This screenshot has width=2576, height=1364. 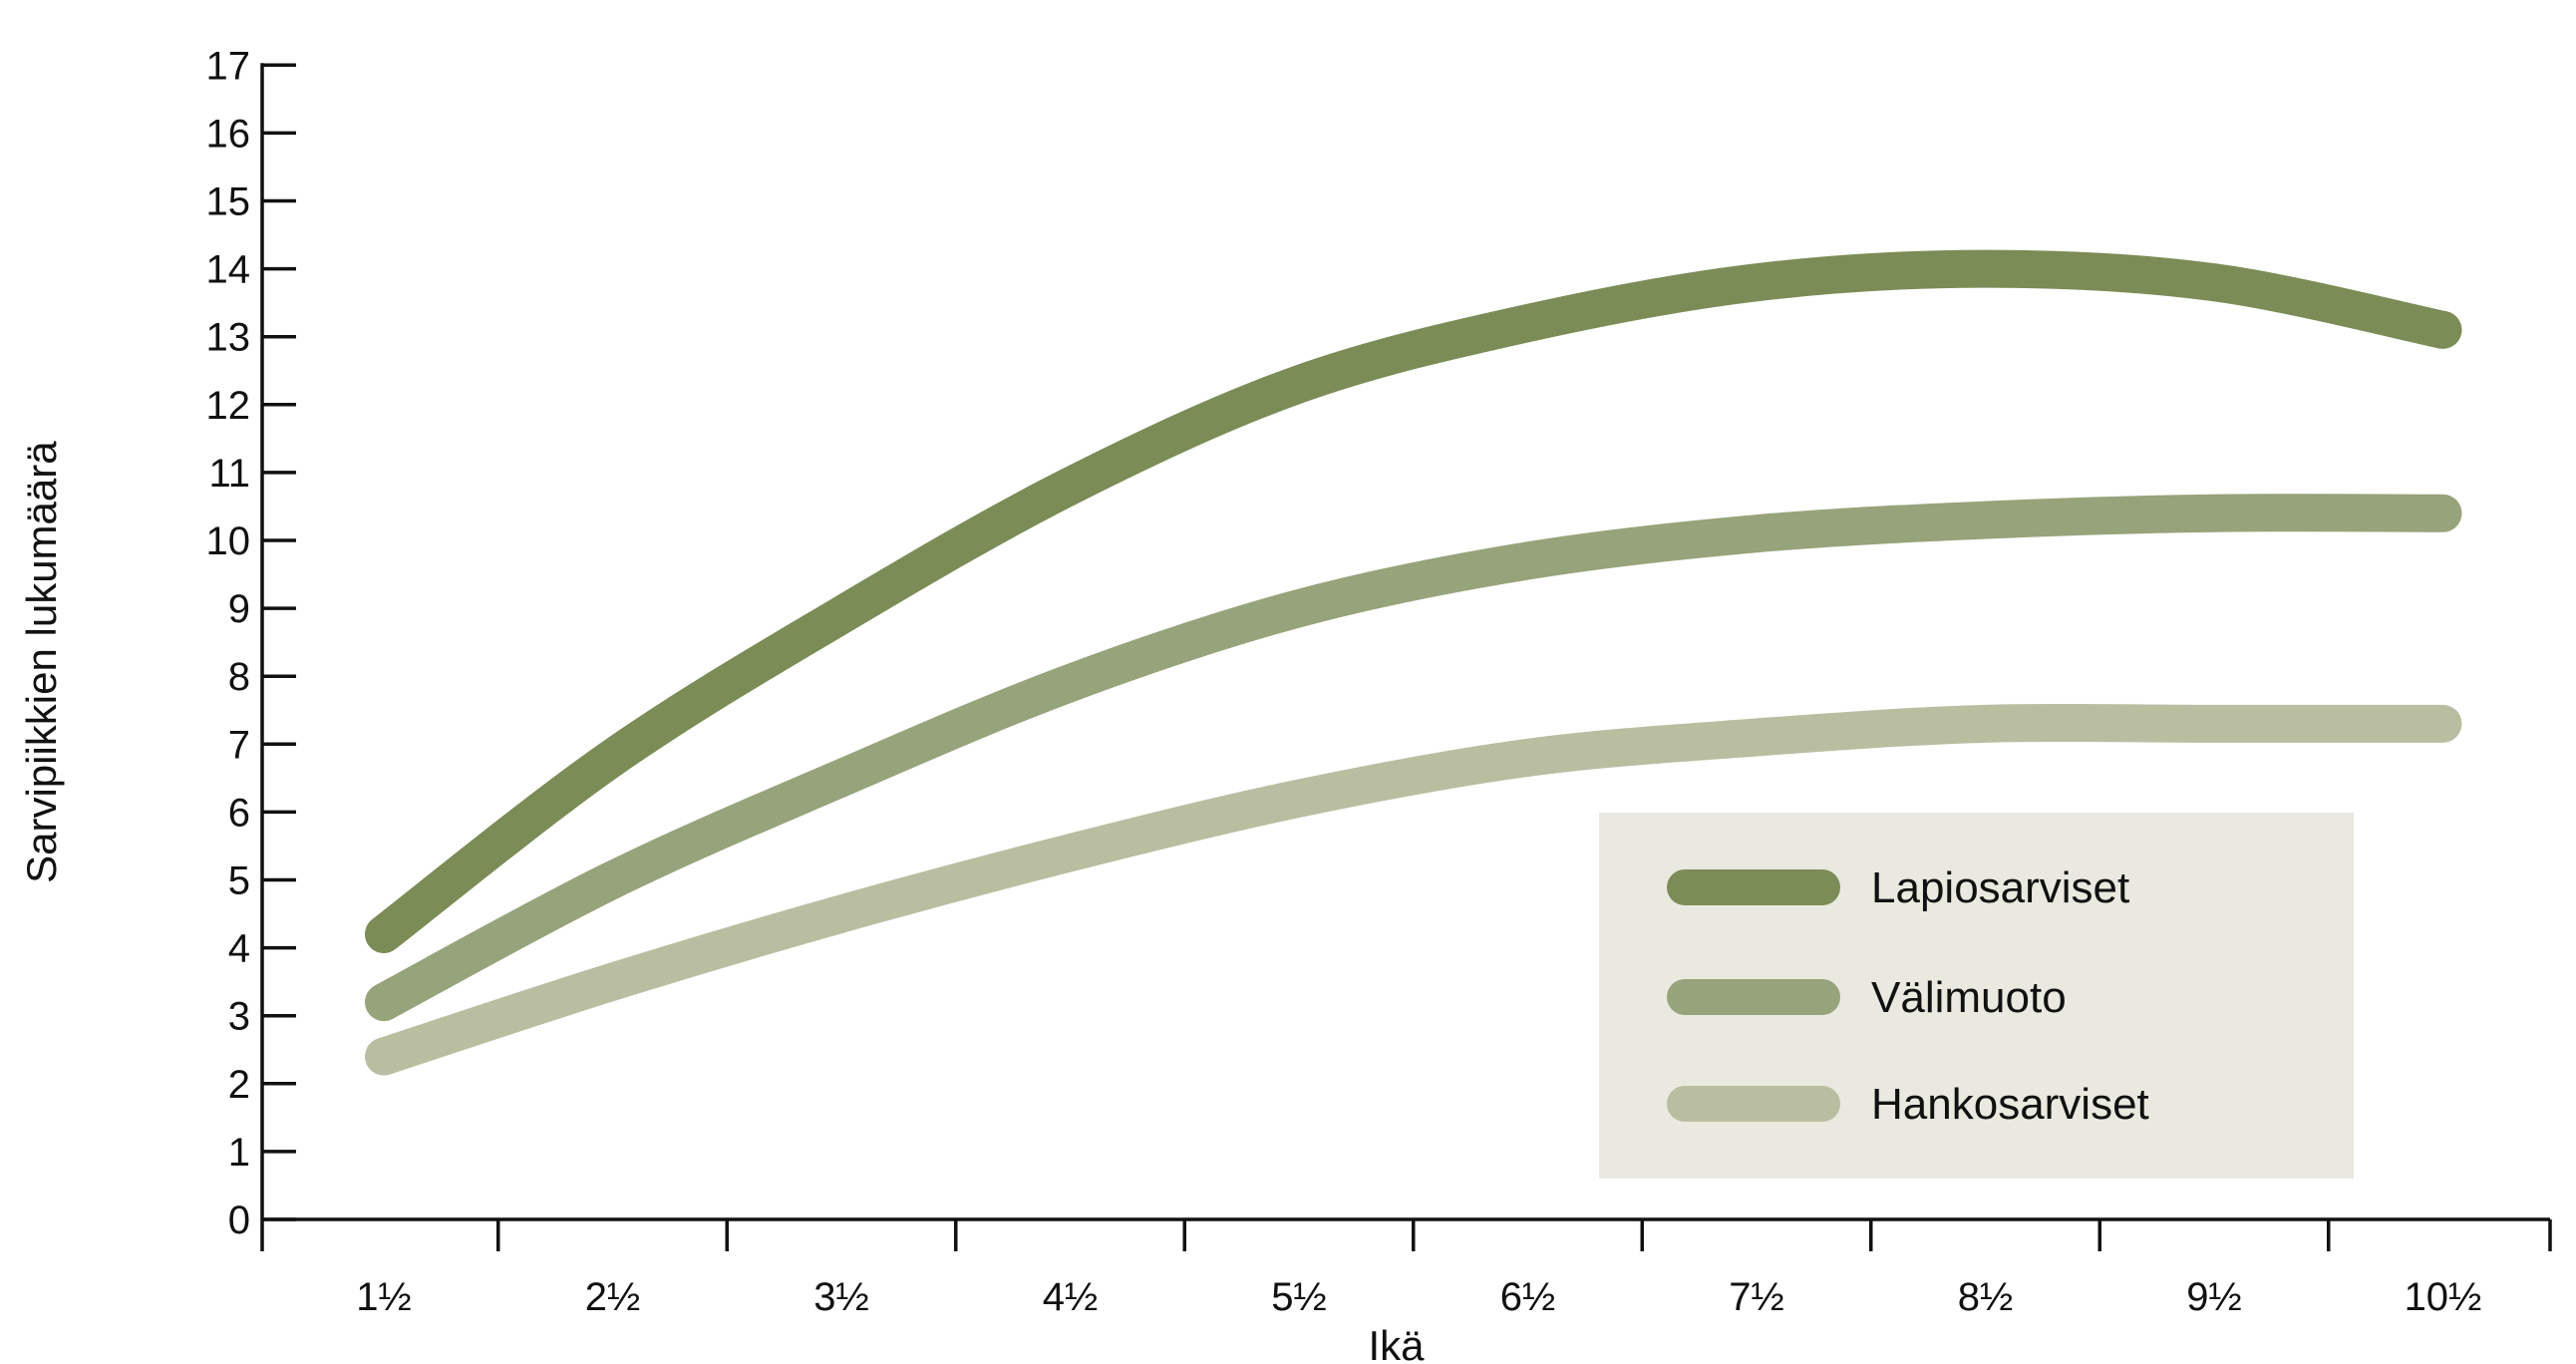 What do you see at coordinates (239, 1017) in the screenshot?
I see `y-tick-label: 3` at bounding box center [239, 1017].